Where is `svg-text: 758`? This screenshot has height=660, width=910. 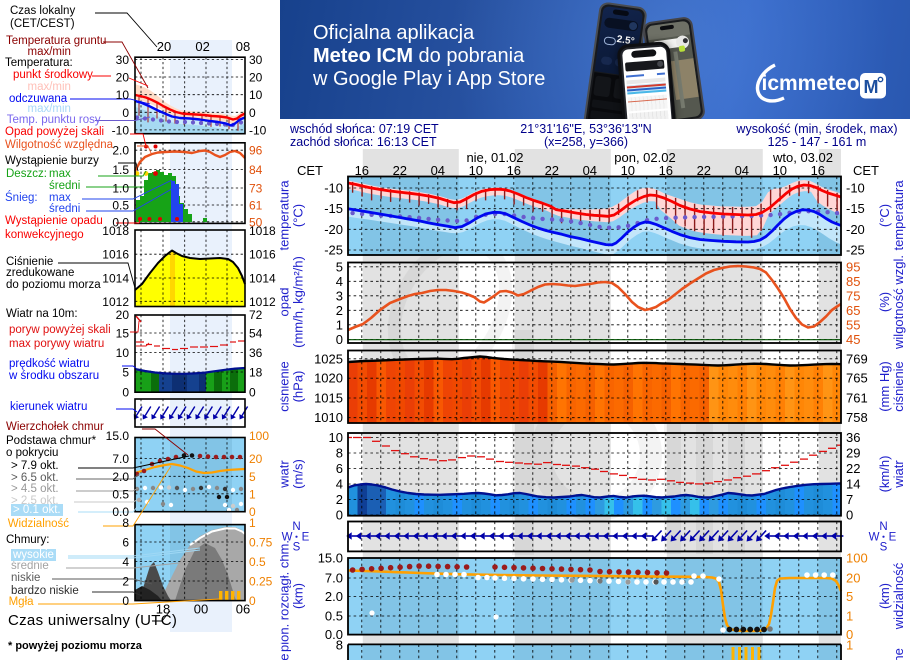 svg-text: 758 is located at coordinates (857, 417).